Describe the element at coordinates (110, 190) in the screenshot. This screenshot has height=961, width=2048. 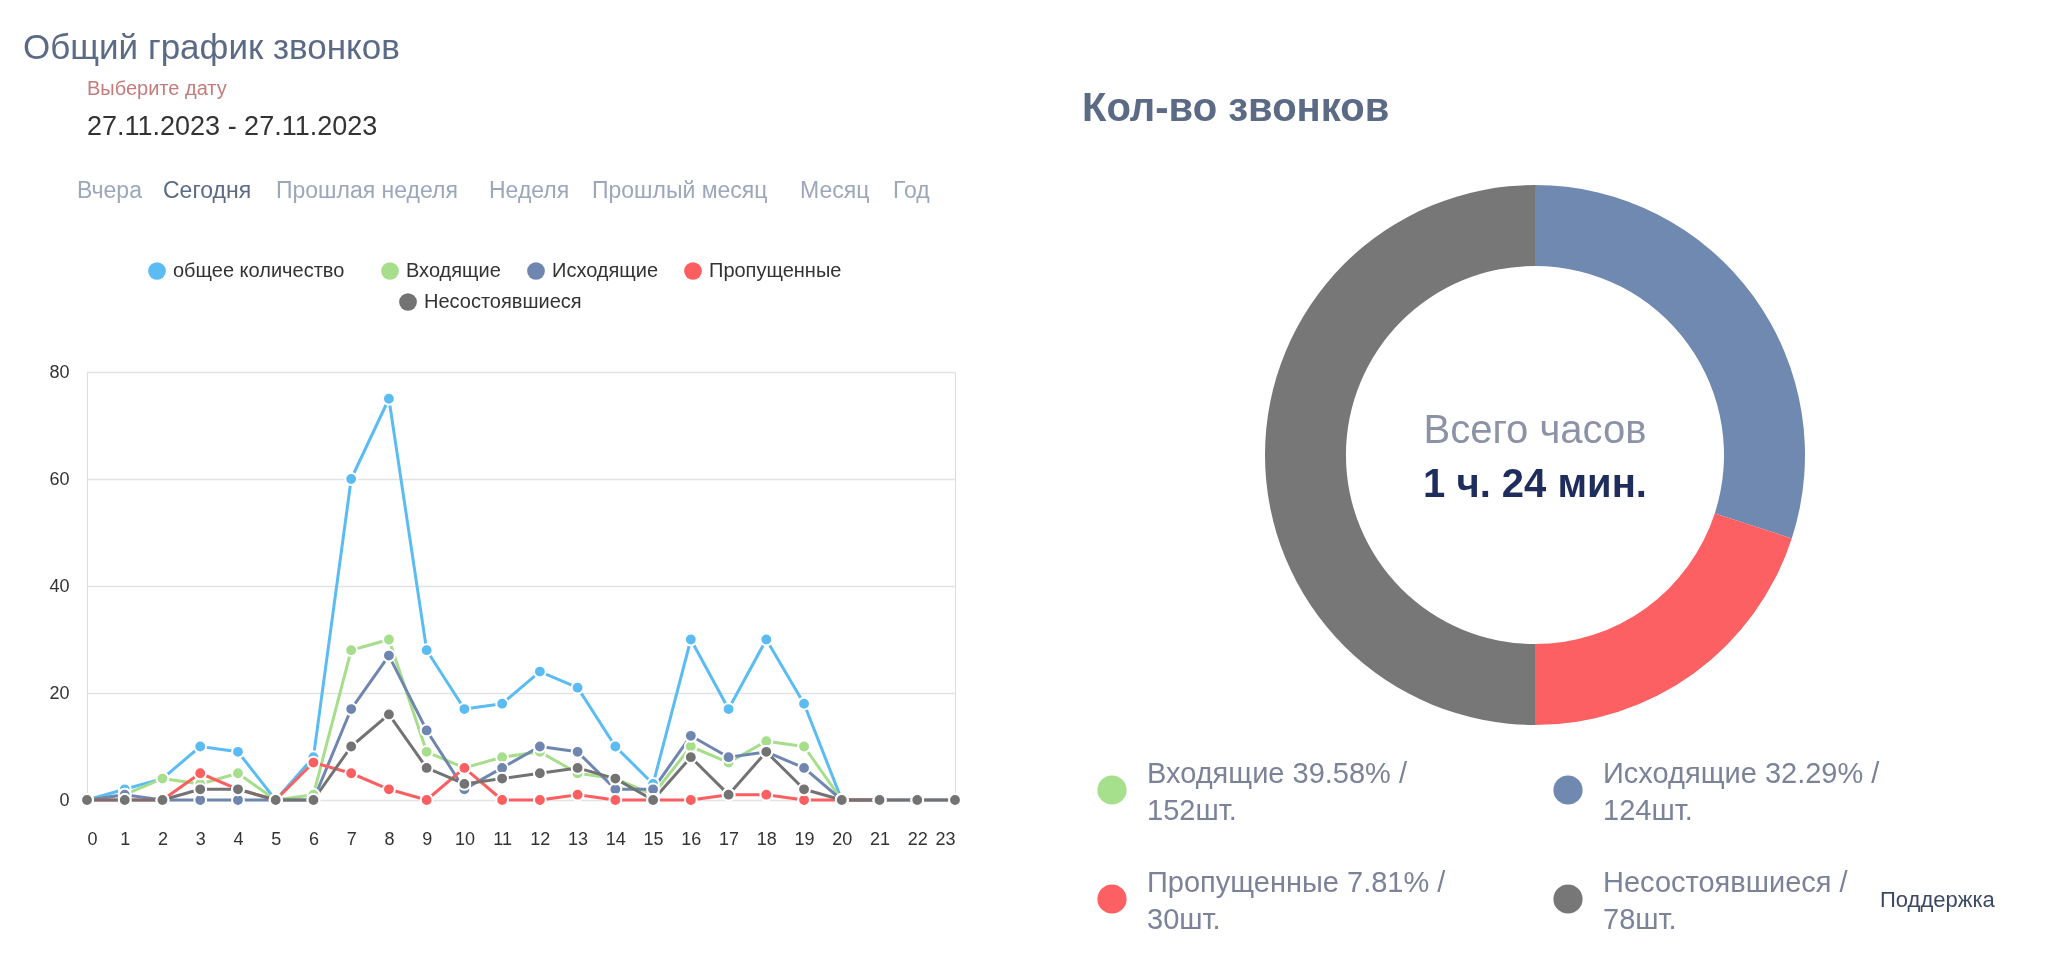
I see `text: Вчера` at that location.